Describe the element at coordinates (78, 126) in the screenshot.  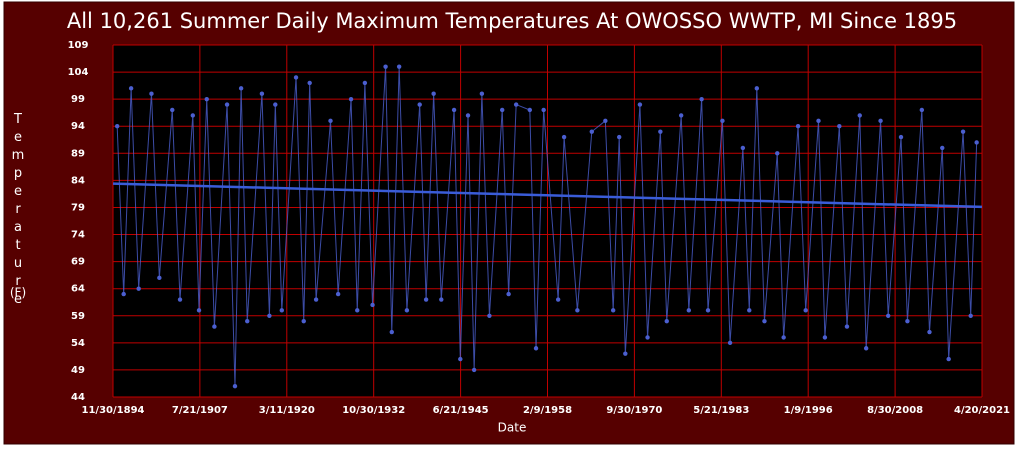
I see `y-tick-label: 94` at that location.